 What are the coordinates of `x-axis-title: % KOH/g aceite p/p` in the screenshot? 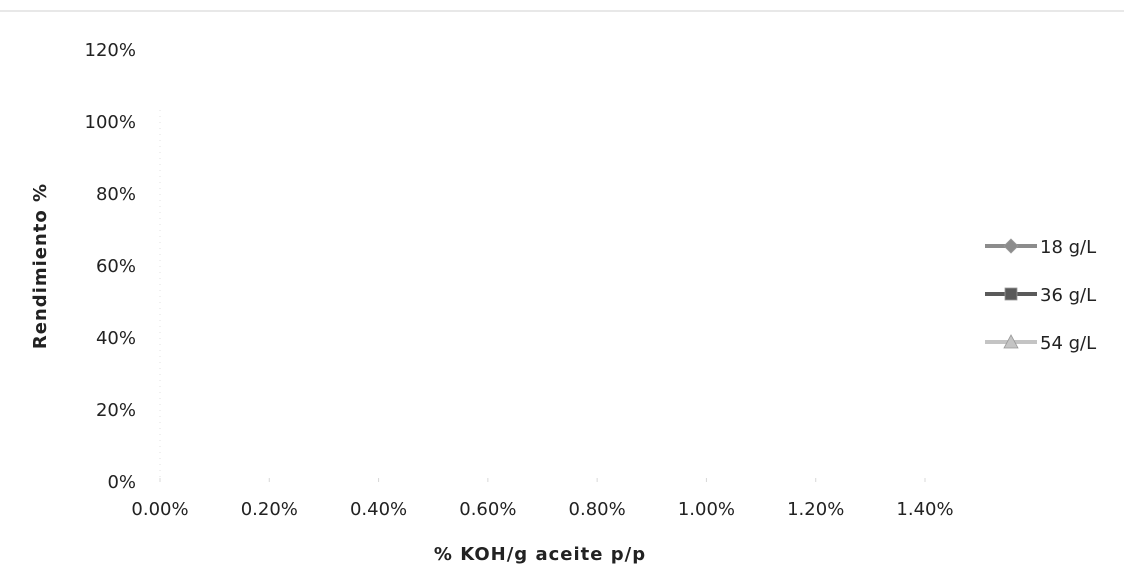 It's located at (540, 554).